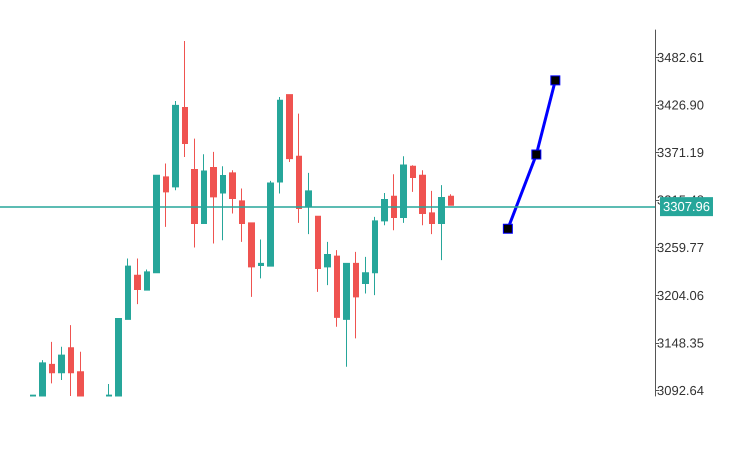 The width and height of the screenshot is (747, 458). Describe the element at coordinates (680, 248) in the screenshot. I see `y-tick-label: 3259.77` at that location.